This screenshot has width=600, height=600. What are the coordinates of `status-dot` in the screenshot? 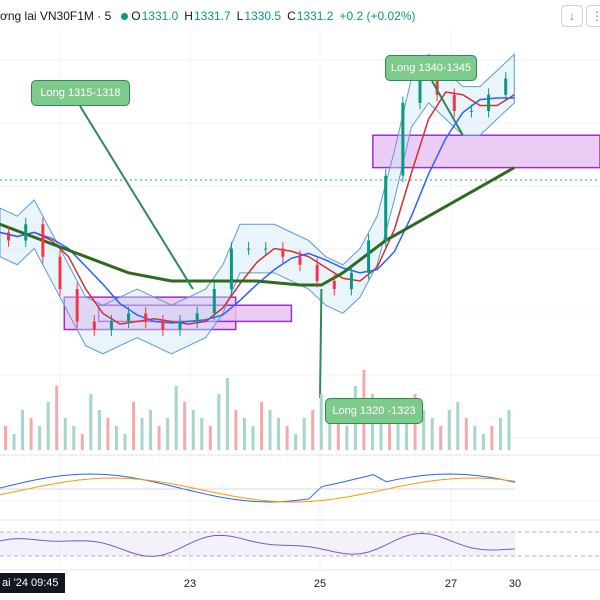 It's located at (125, 16).